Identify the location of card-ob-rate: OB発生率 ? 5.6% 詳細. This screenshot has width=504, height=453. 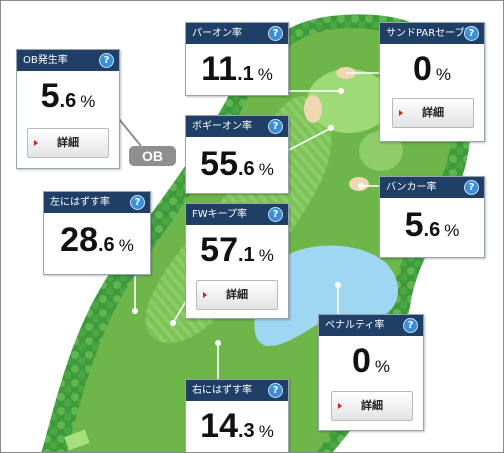
(68, 109).